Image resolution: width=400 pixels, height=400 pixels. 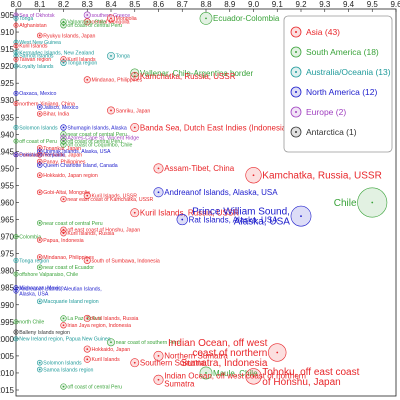 What do you see at coordinates (7, 254) in the screenshot?
I see `y-tick-label: 1975` at bounding box center [7, 254].